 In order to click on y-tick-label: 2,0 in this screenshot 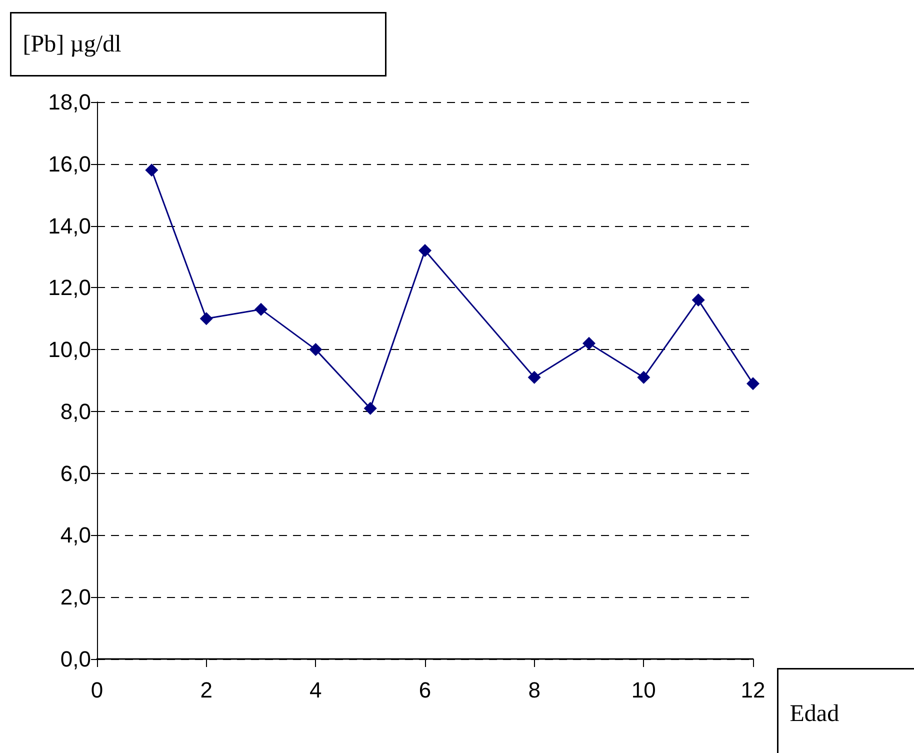, I will do `click(75, 597)`.